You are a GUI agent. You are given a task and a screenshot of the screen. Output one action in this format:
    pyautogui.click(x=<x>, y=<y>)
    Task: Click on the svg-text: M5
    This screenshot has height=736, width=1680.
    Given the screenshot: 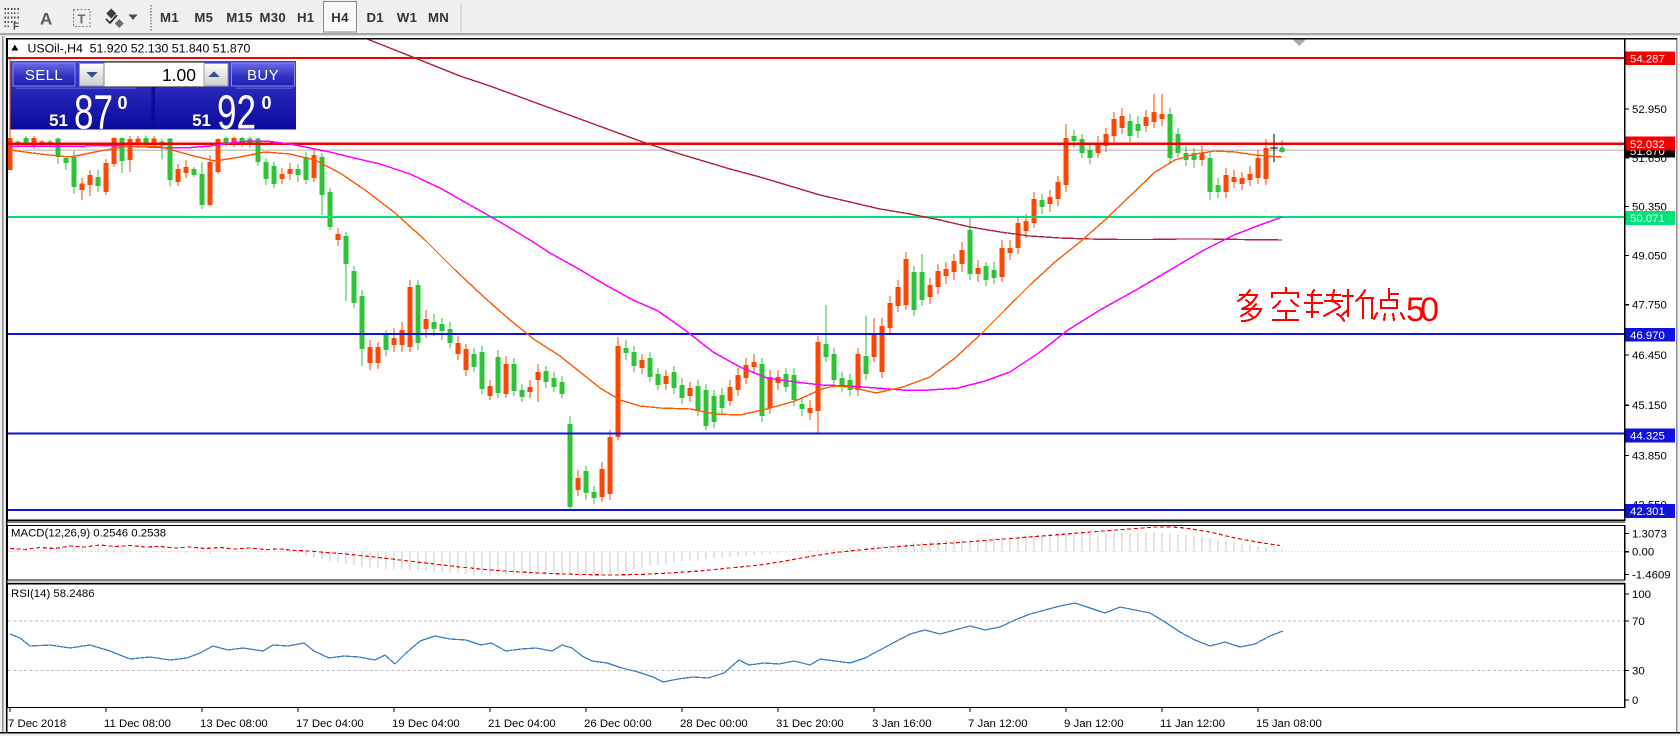 What is the action you would take?
    pyautogui.click(x=203, y=17)
    